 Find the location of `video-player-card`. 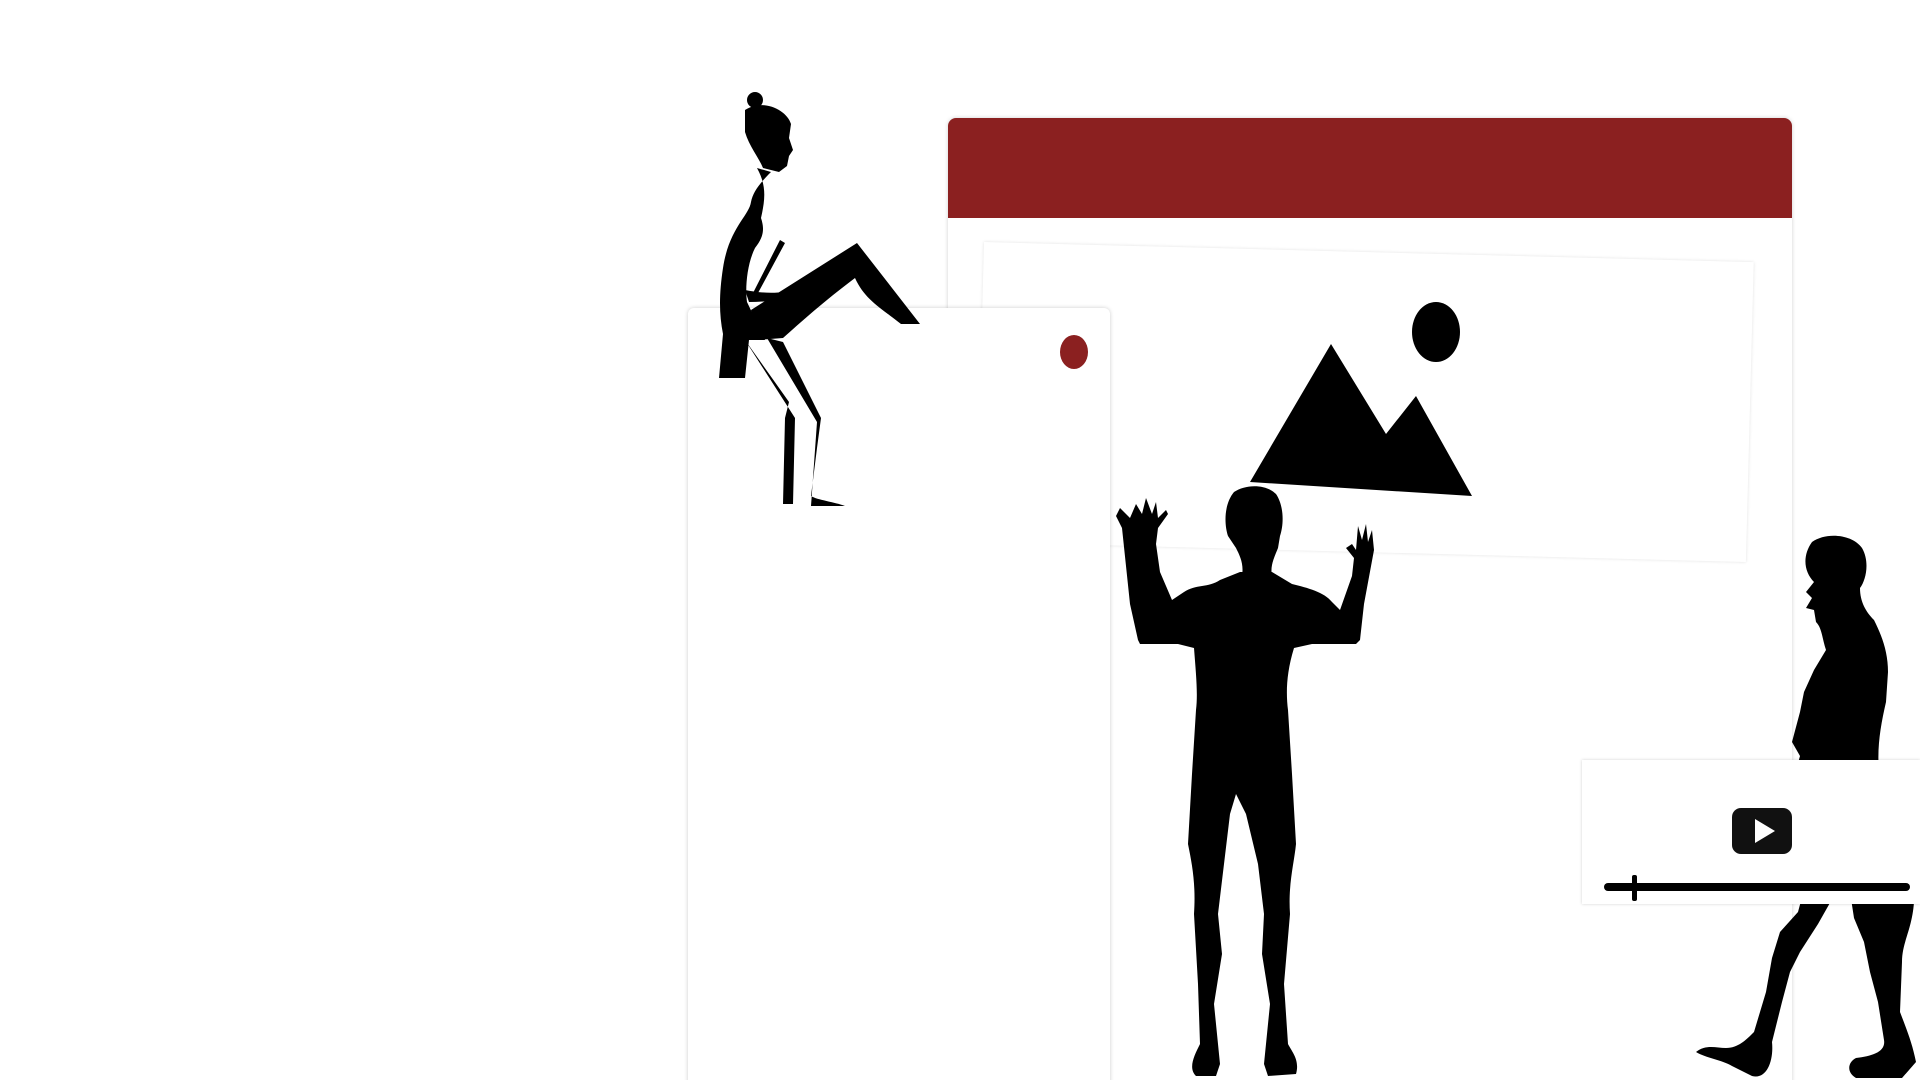

video-player-card is located at coordinates (1751, 832).